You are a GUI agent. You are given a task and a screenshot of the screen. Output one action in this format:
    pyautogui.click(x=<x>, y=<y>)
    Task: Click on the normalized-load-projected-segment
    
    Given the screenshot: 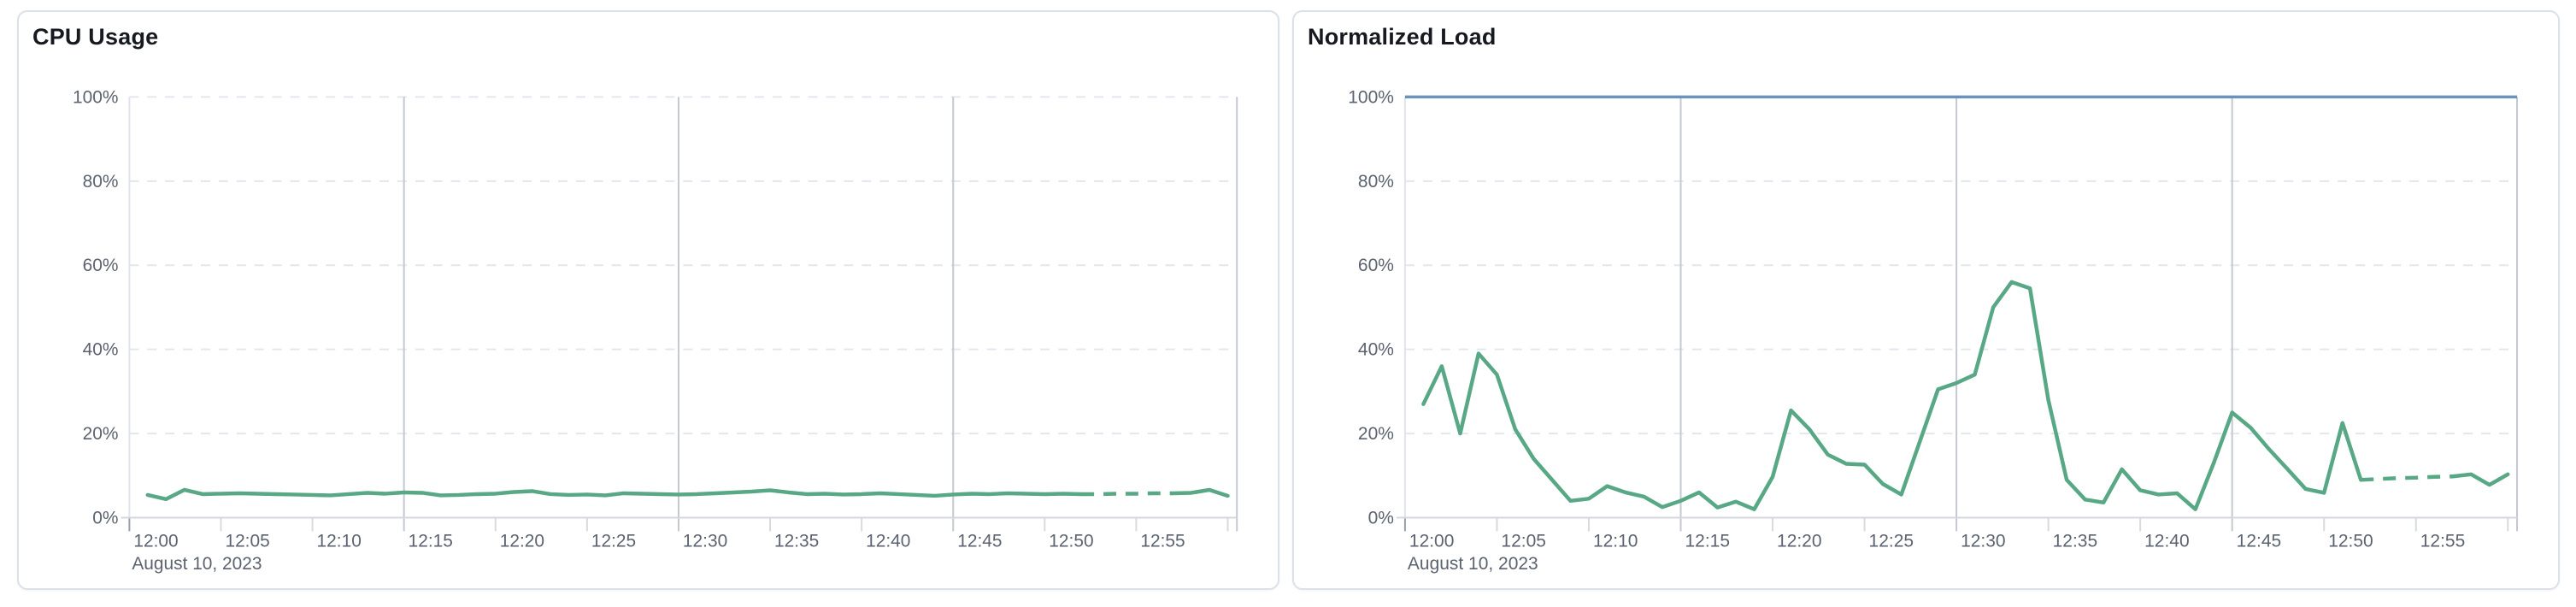 What is the action you would take?
    pyautogui.click(x=2407, y=478)
    